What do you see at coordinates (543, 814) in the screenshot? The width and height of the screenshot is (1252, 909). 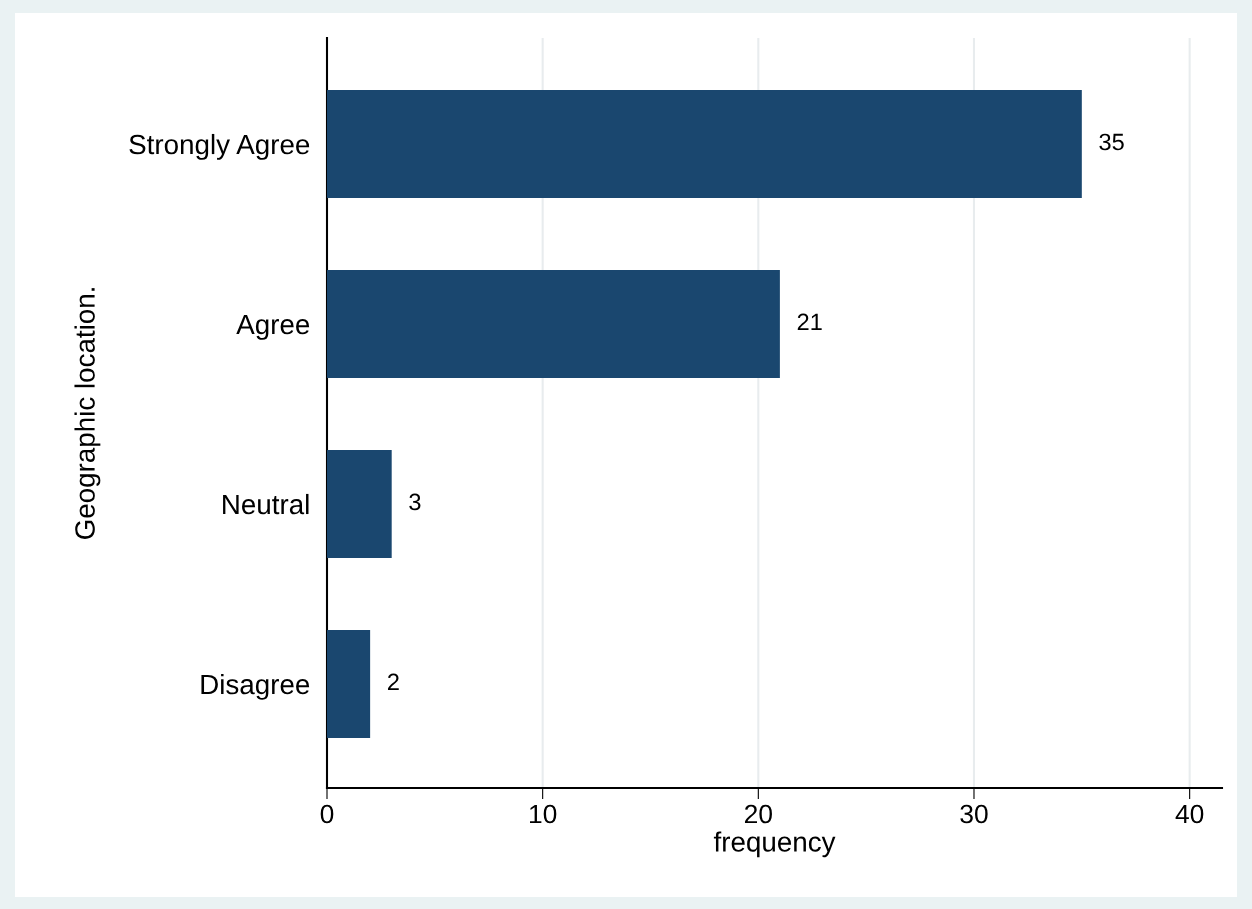 I see `x-tick-label: 10` at bounding box center [543, 814].